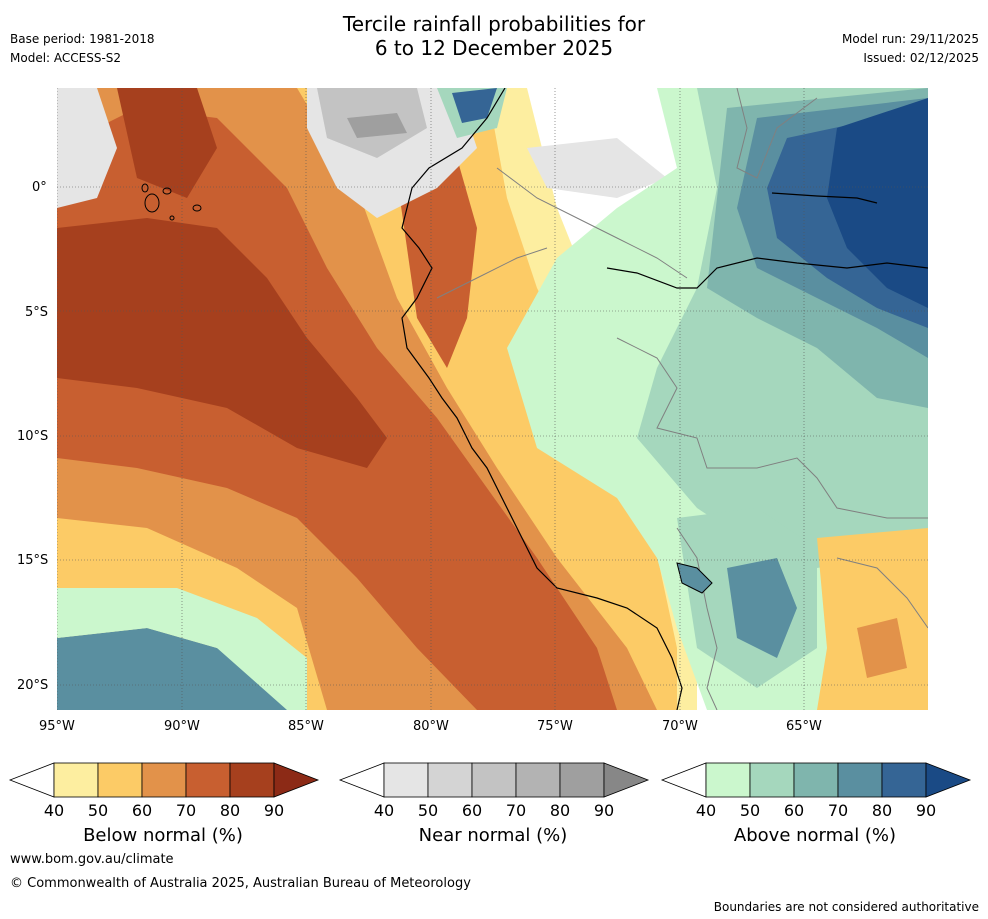  Describe the element at coordinates (92, 859) in the screenshot. I see `website-link: www.bom.gov.au/climate` at that location.